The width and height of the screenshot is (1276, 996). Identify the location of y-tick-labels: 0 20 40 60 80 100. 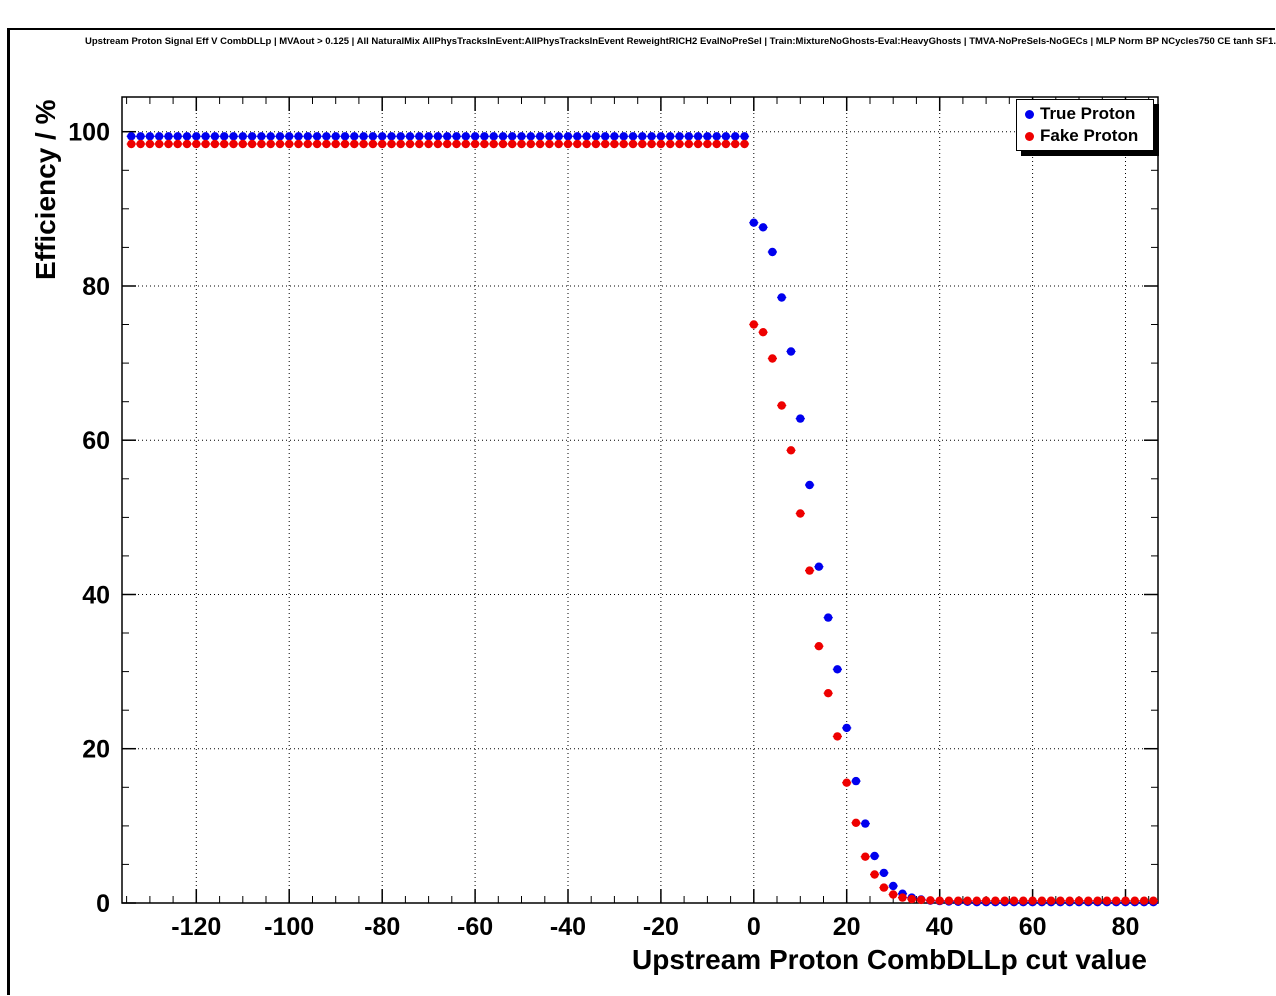
(89, 518).